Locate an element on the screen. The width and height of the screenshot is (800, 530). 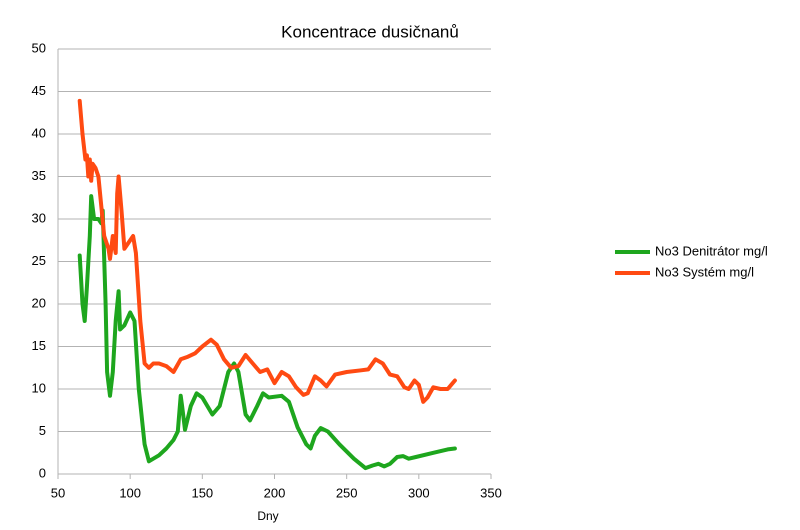
x-tick-label: 250 is located at coordinates (347, 492).